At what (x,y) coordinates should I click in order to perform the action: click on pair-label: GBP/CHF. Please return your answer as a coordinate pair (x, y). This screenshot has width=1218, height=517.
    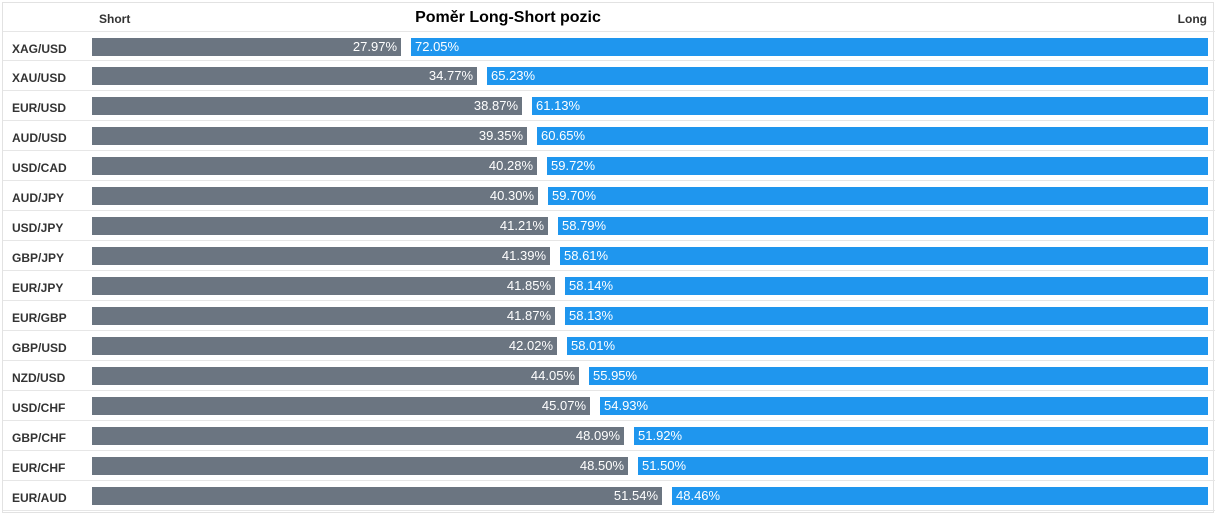
    Looking at the image, I should click on (39, 438).